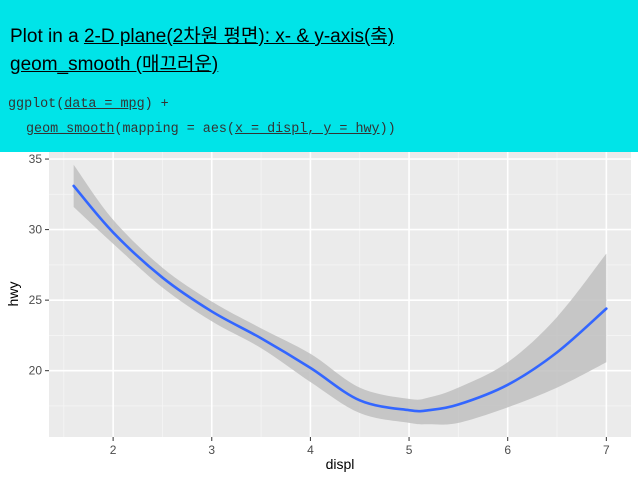  Describe the element at coordinates (340, 464) in the screenshot. I see `x-axis-title: displ` at that location.